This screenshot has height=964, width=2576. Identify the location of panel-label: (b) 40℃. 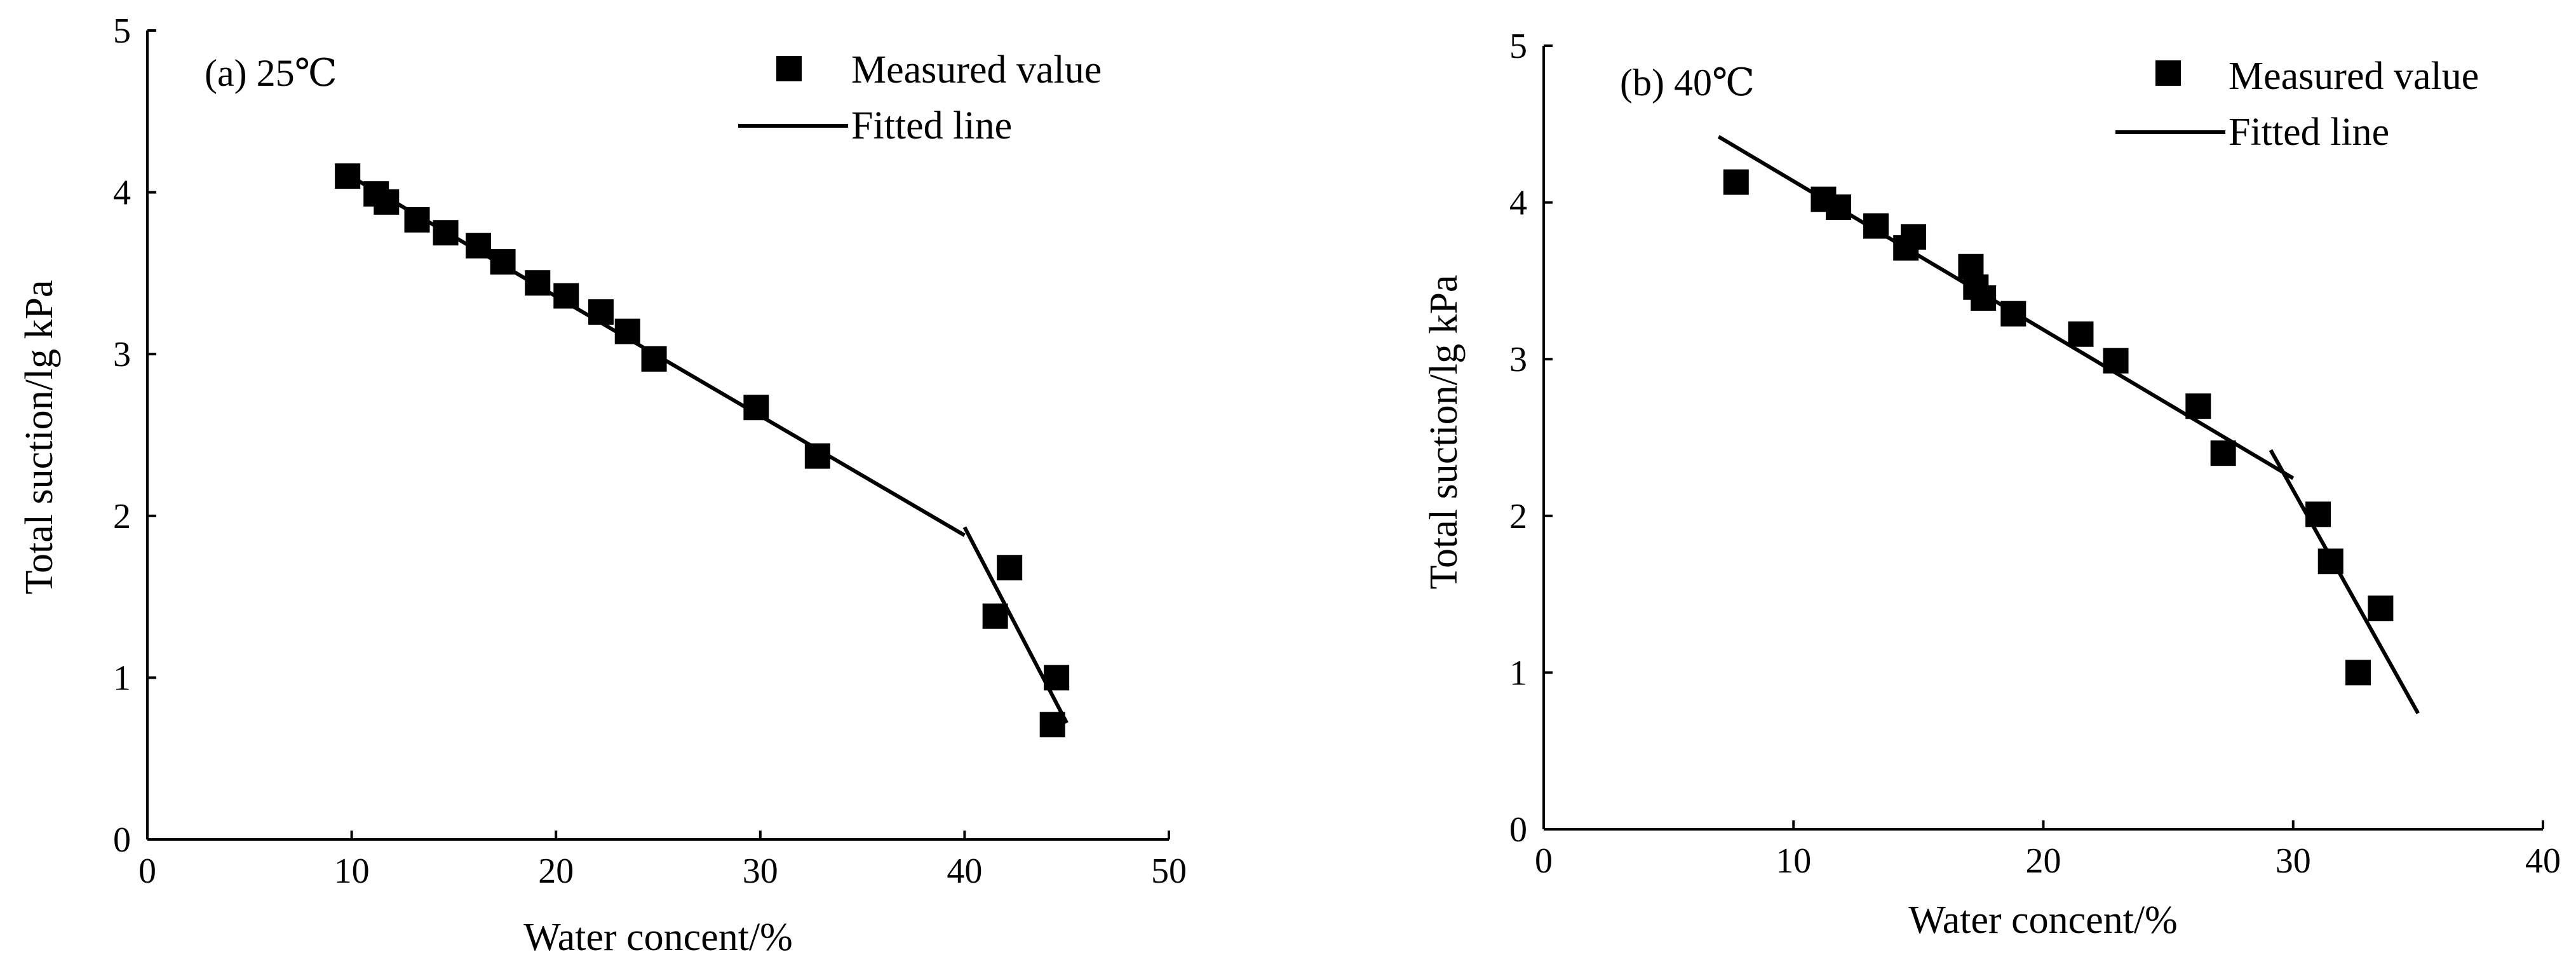
(1687, 83).